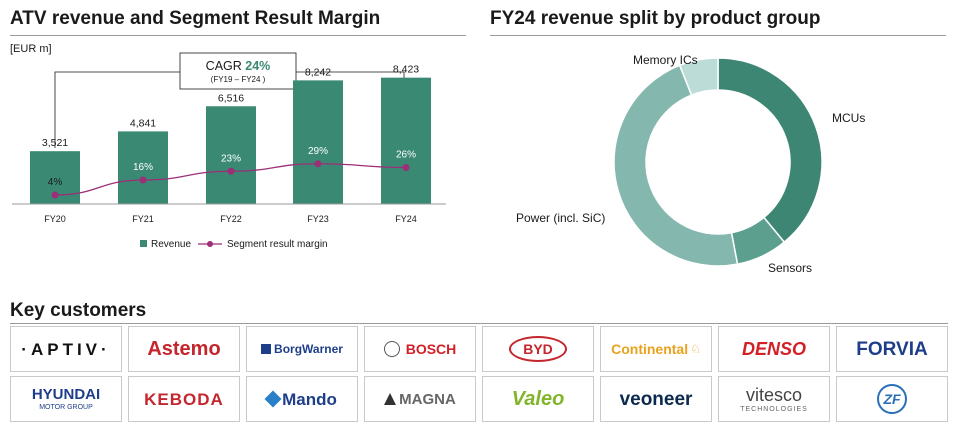 This screenshot has height=434, width=960. Describe the element at coordinates (318, 72) in the screenshot. I see `revenue-value-label: 8,242` at that location.